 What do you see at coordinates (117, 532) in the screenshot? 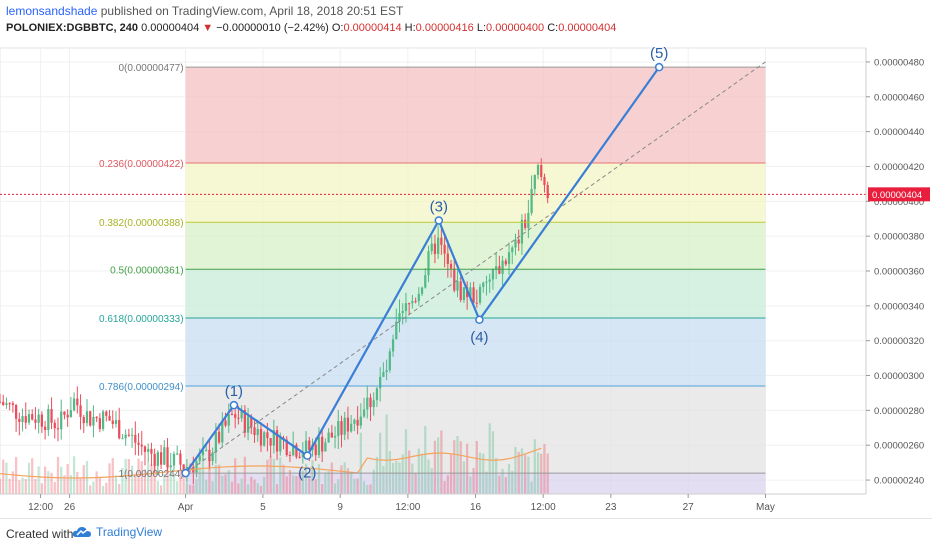
I see `tradingview-brand: TradingView` at bounding box center [117, 532].